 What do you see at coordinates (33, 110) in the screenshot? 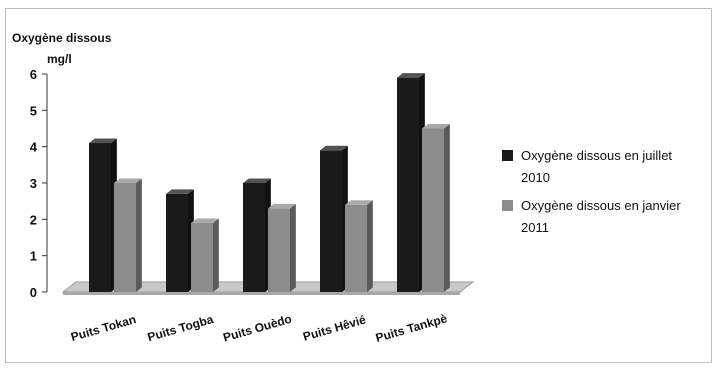
I see `y-tick-label: 5` at bounding box center [33, 110].